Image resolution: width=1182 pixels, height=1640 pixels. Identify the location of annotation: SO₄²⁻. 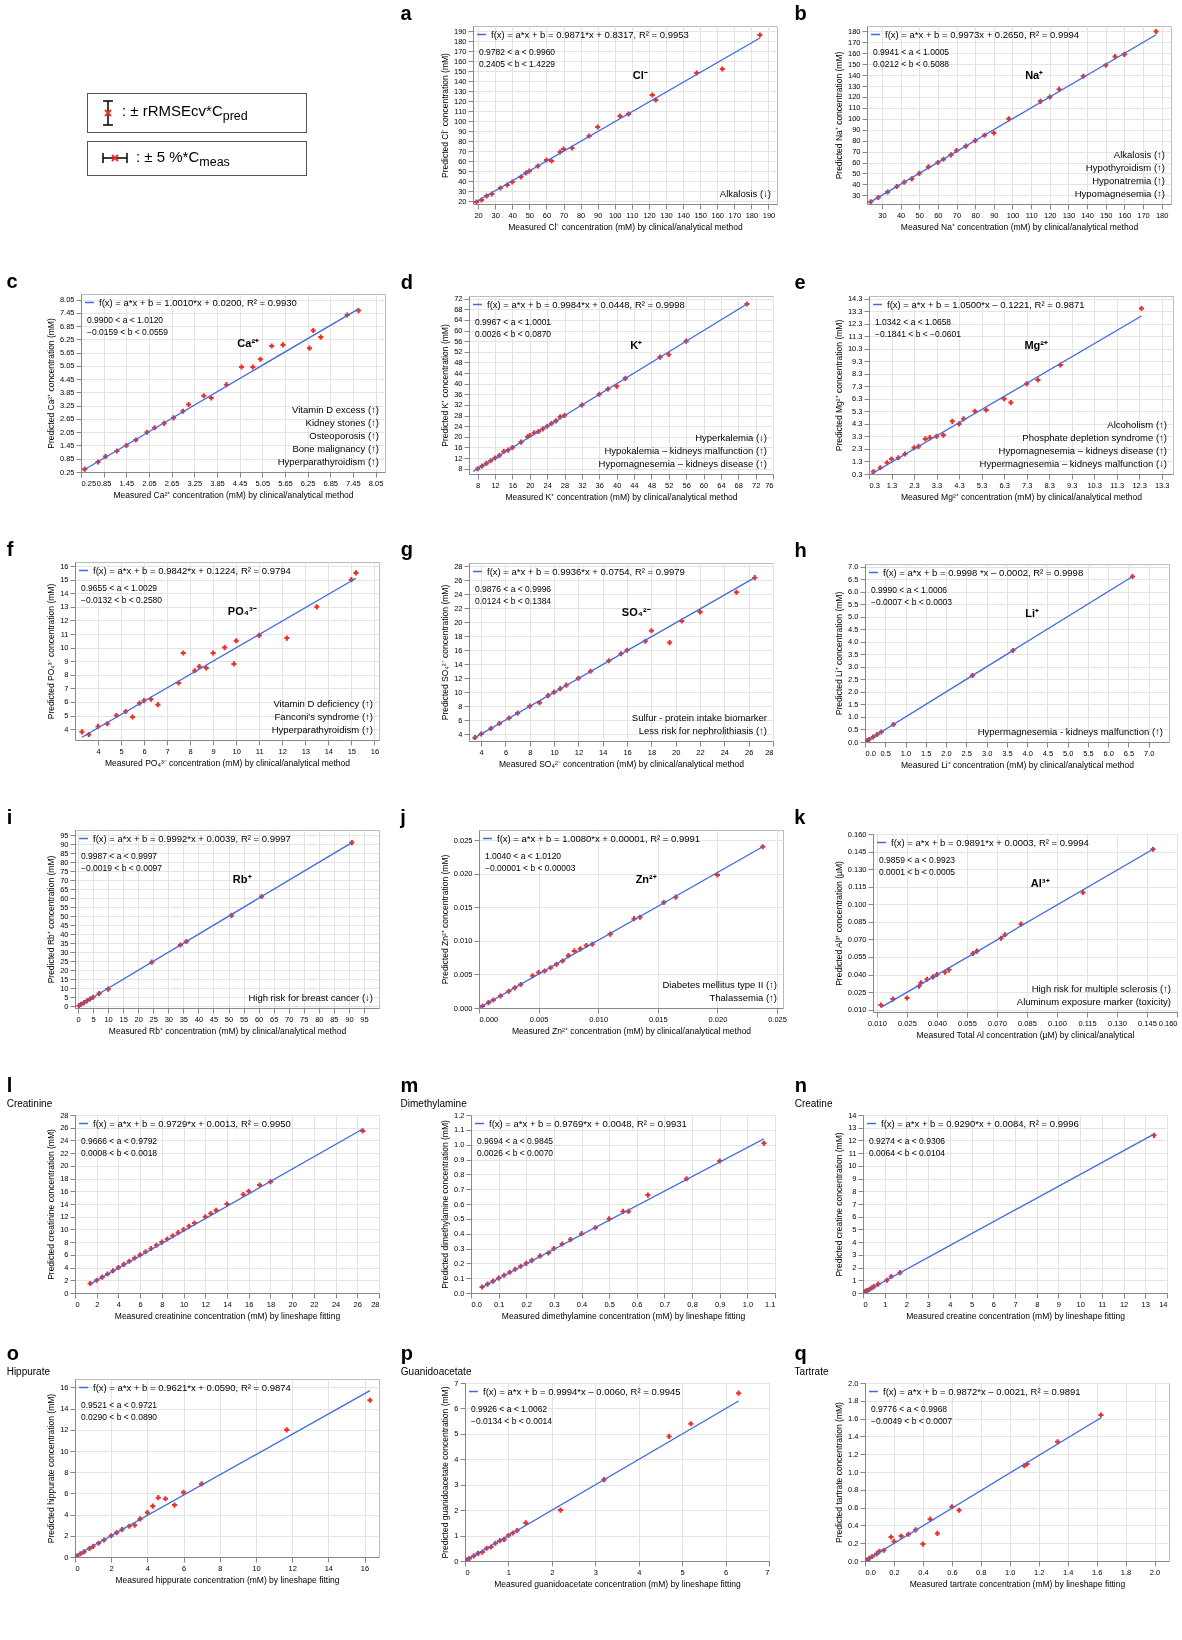
(636, 612).